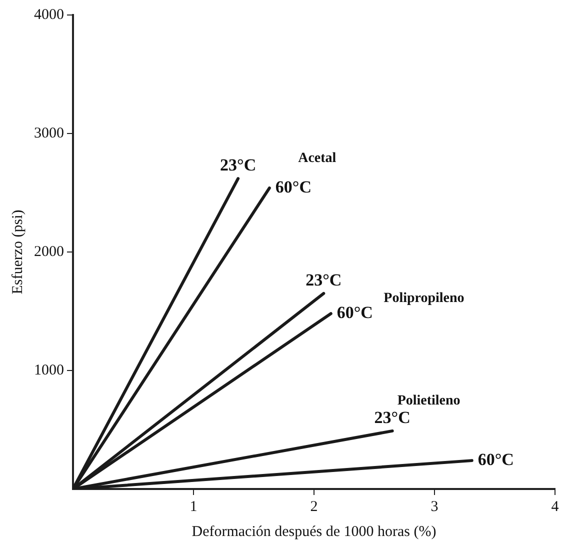 The height and width of the screenshot is (550, 575). I want to click on x-tick-label: 2, so click(314, 506).